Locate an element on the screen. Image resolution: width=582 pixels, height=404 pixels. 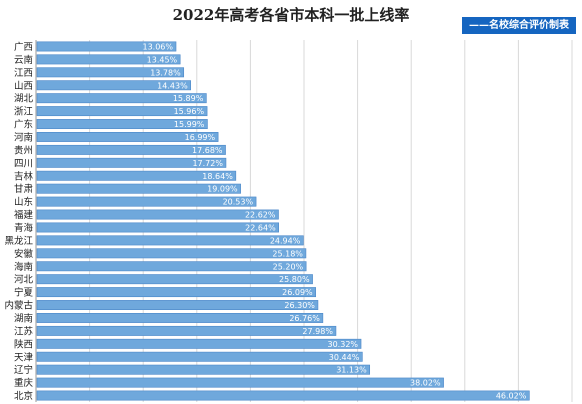
category-label: 江西 is located at coordinates (23, 73).